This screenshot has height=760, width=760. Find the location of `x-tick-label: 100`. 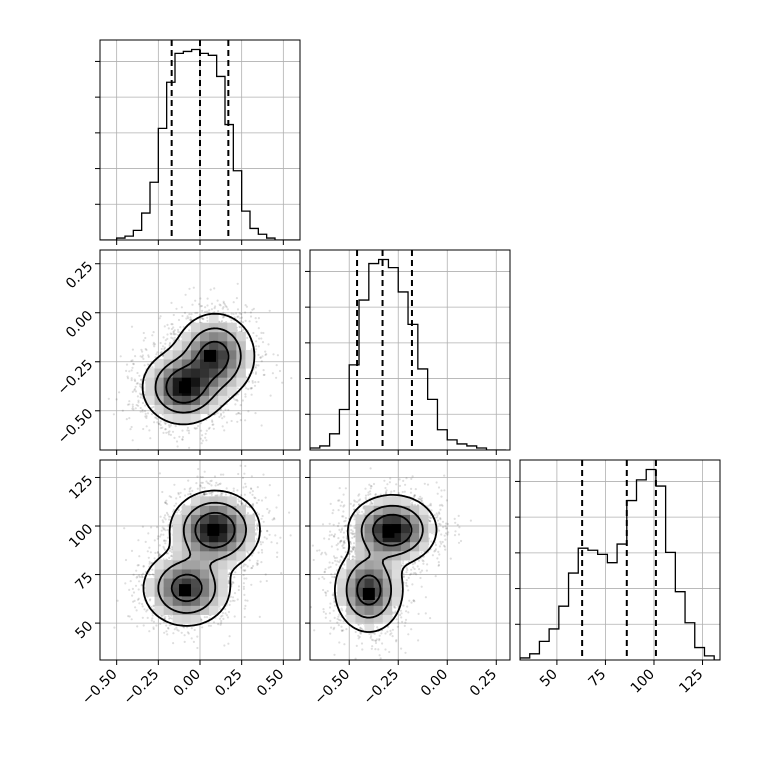

x-tick-label: 100 is located at coordinates (643, 681).